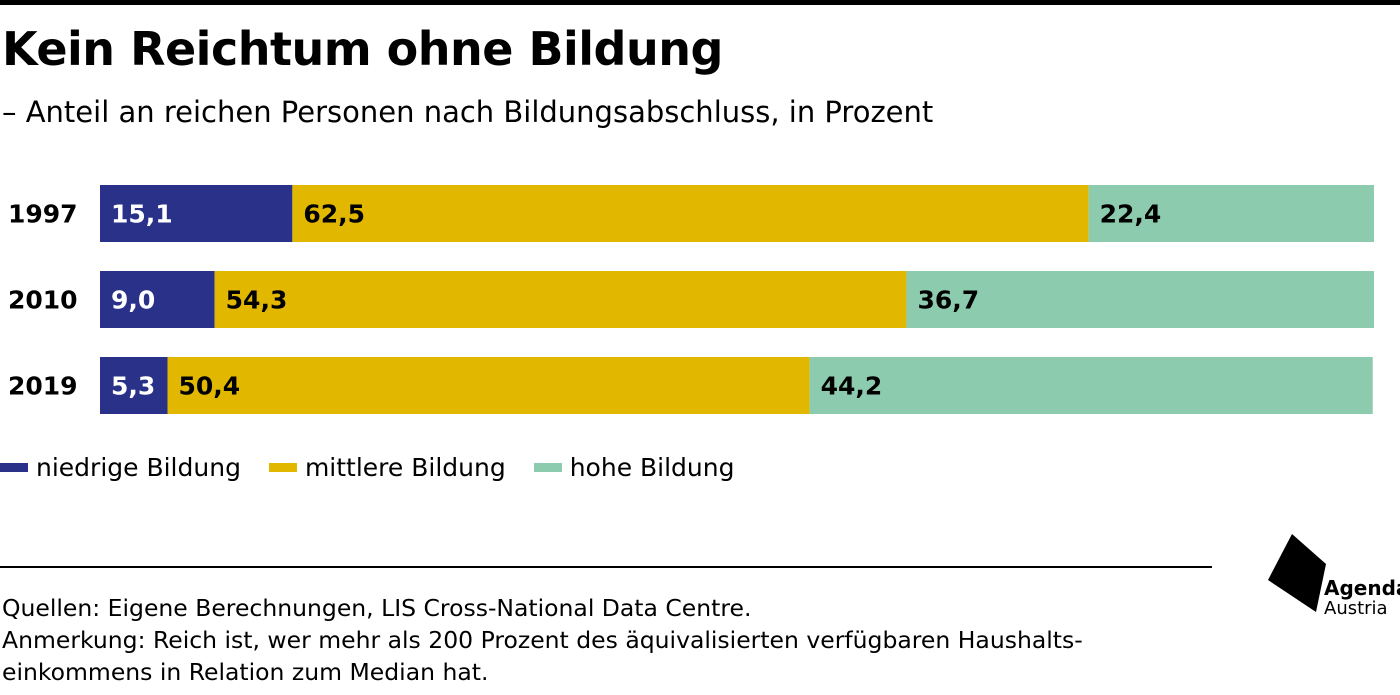  What do you see at coordinates (948, 300) in the screenshot?
I see `data-label-2010-series-2: 36,7` at bounding box center [948, 300].